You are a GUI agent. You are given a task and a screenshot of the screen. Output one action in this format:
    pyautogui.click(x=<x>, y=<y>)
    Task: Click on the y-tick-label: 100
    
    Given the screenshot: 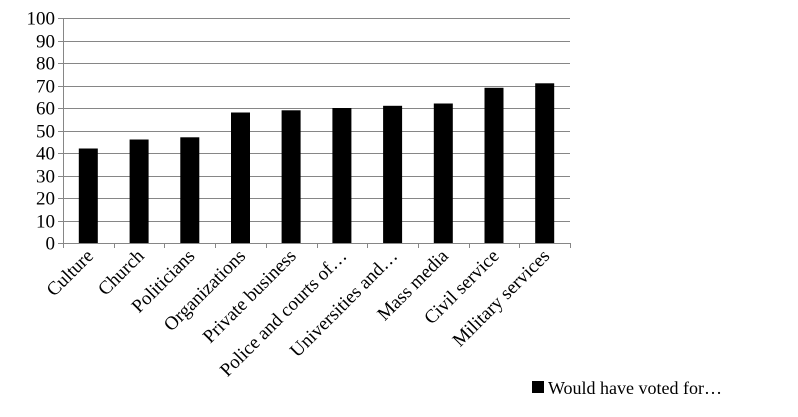 What is the action you would take?
    pyautogui.click(x=41, y=19)
    